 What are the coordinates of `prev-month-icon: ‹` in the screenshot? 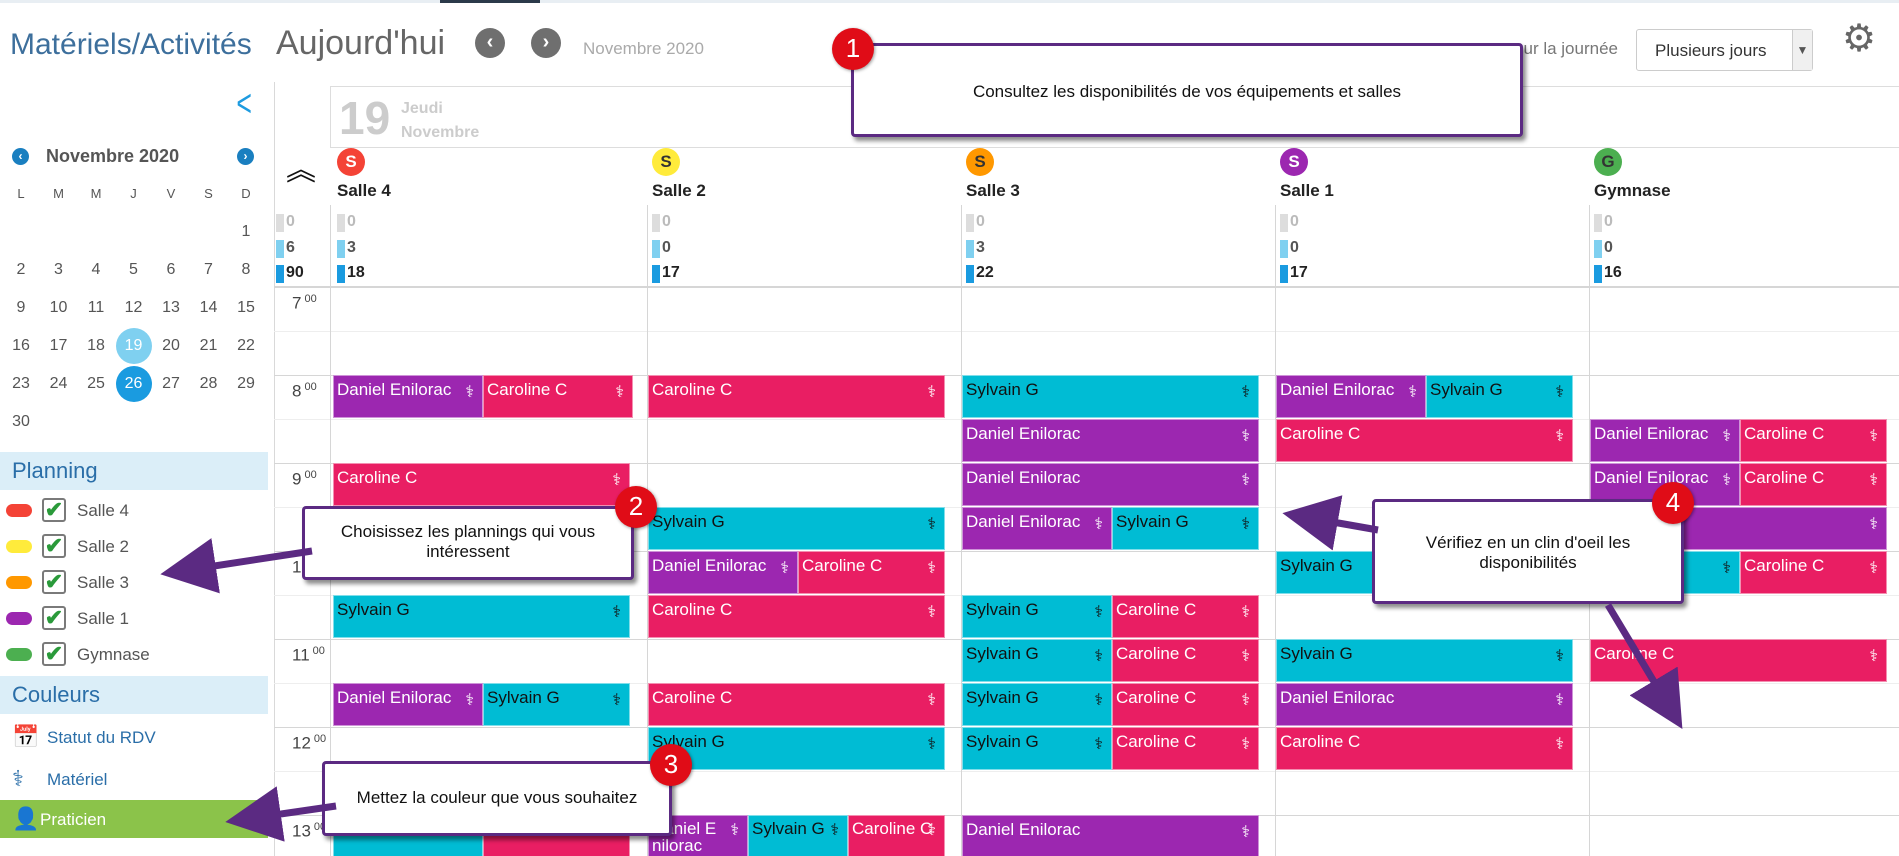 It's located at (20, 156).